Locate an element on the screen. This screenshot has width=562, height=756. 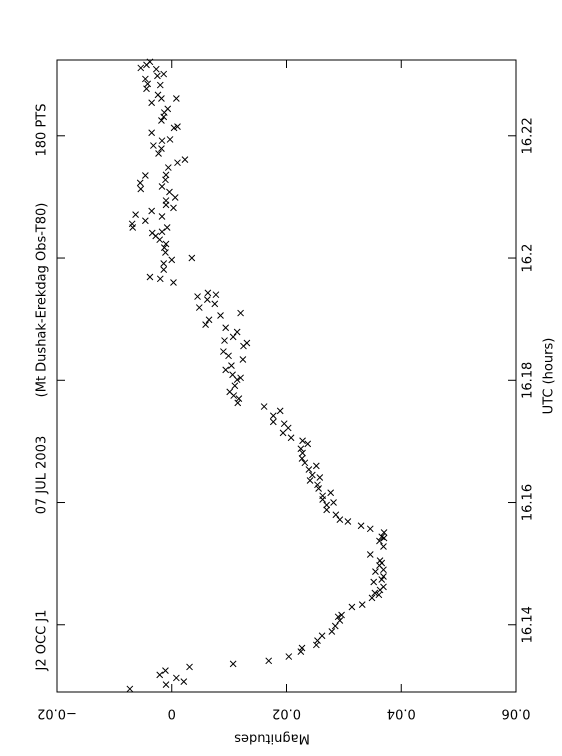
x-tick-label: 16.22 is located at coordinates (528, 135).